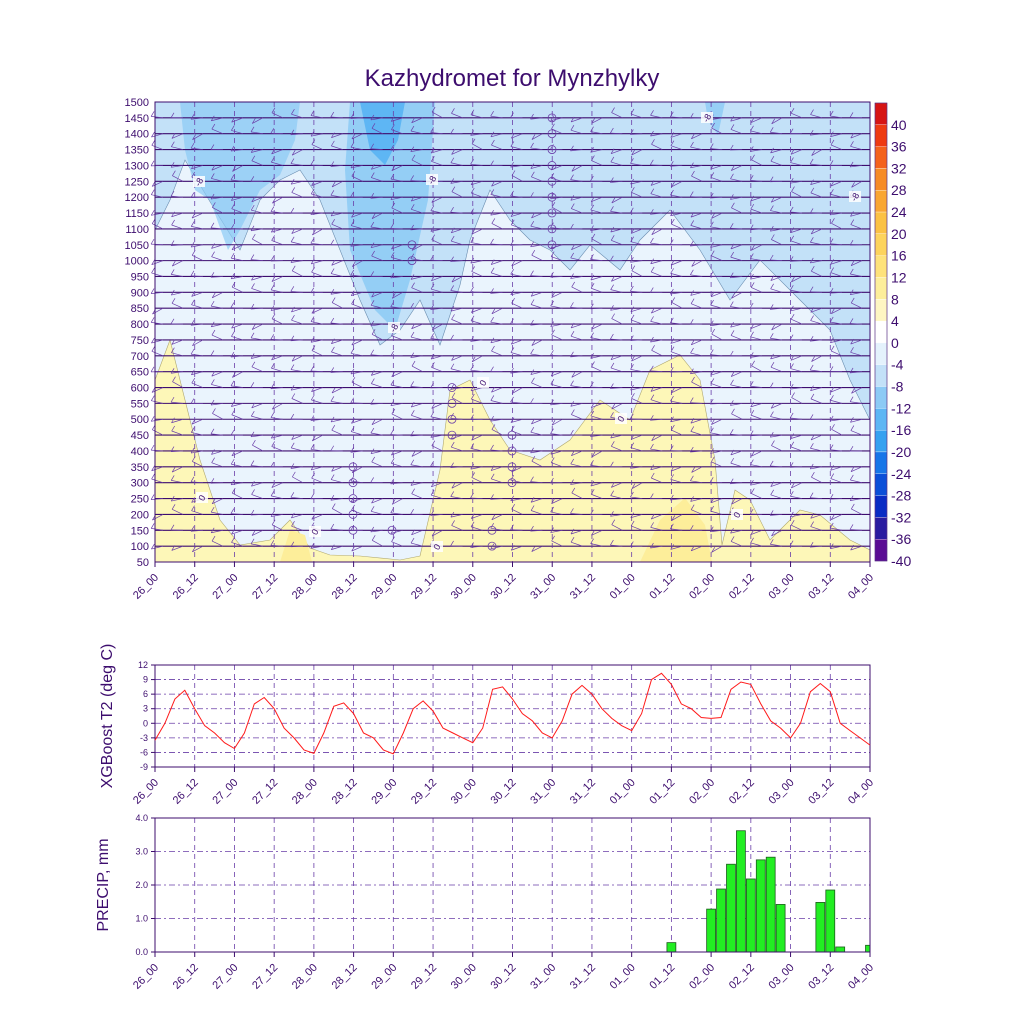 This screenshot has height=1024, width=1024. What do you see at coordinates (186, 587) in the screenshot?
I see `x-tick-label: 26_12` at bounding box center [186, 587].